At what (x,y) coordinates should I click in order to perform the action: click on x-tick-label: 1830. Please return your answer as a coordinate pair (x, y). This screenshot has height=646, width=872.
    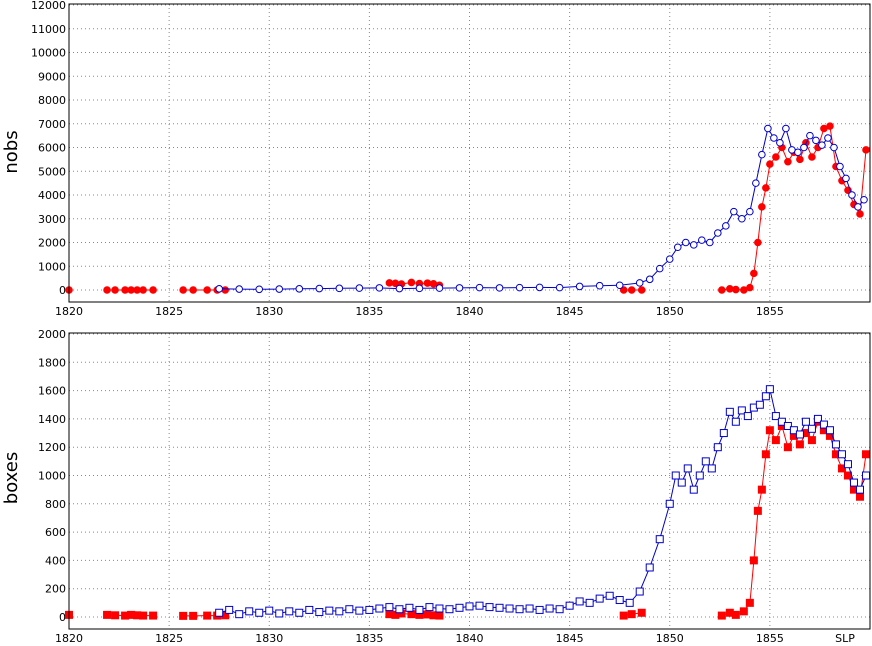
    Looking at the image, I should click on (269, 638).